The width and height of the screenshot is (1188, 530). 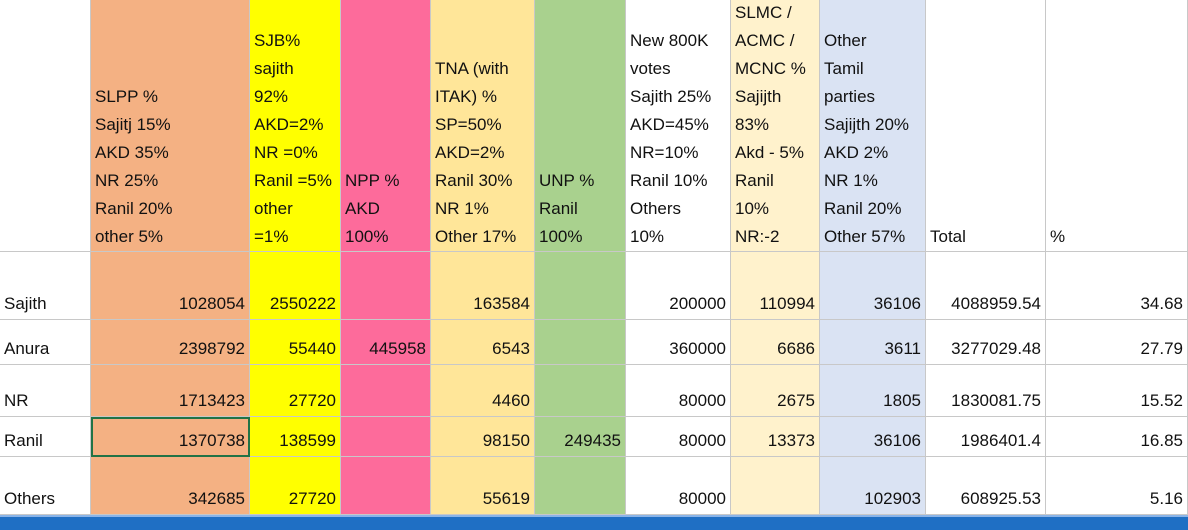 I want to click on data-cell: 16.85, so click(x=1117, y=437).